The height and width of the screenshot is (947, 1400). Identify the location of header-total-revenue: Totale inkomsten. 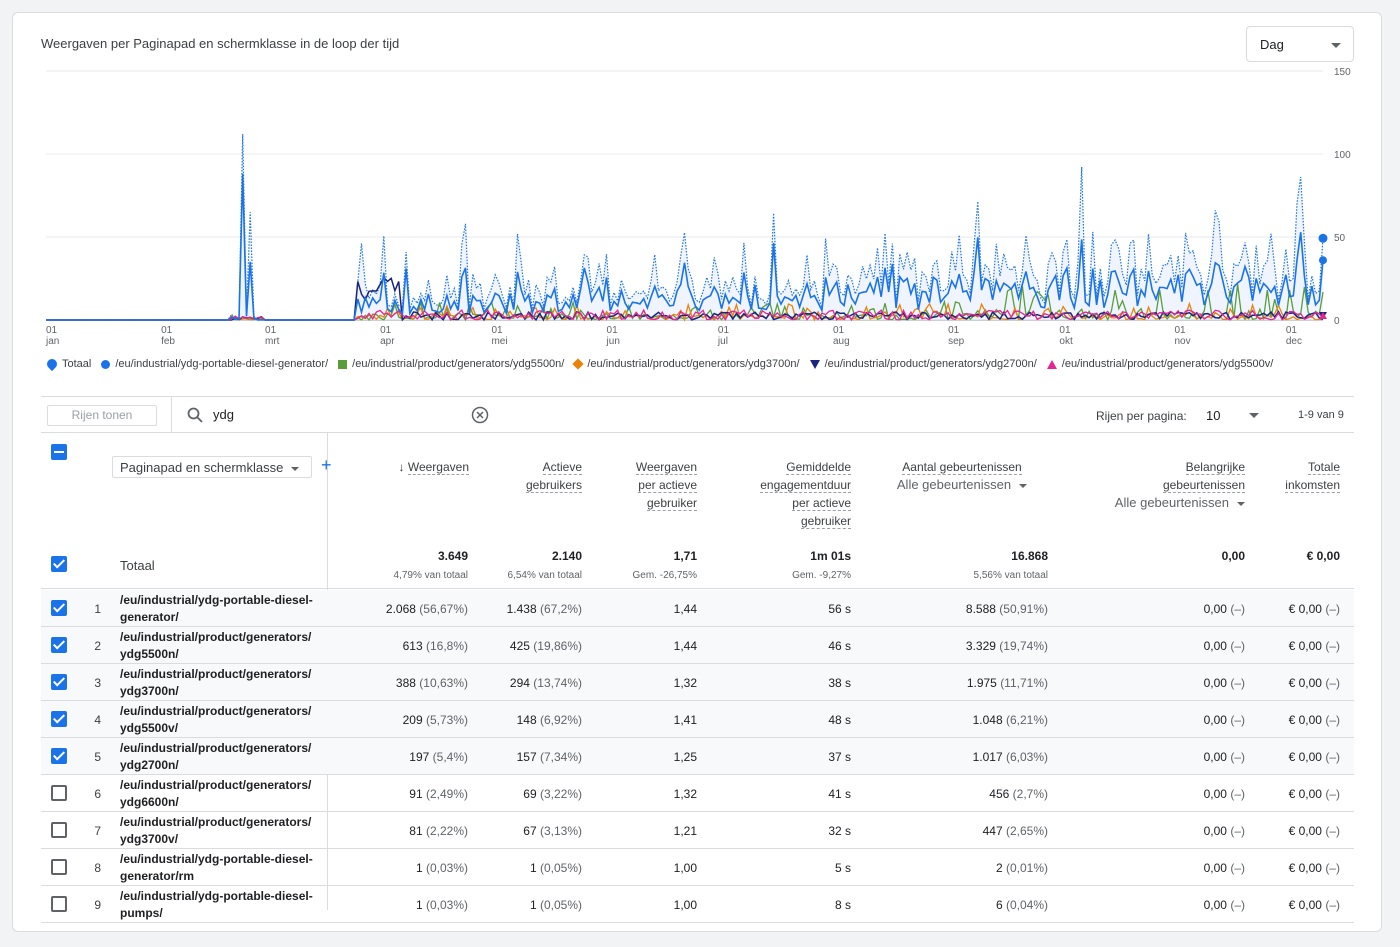
(1312, 476).